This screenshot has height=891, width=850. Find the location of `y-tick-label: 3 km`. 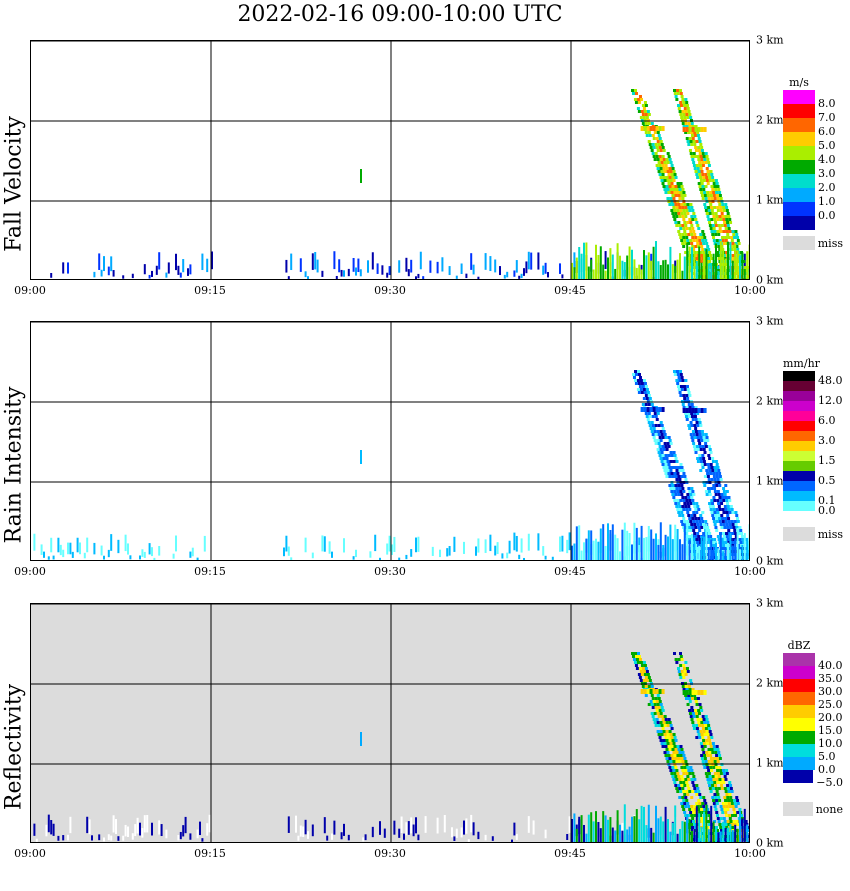

y-tick-label: 3 km is located at coordinates (770, 40).